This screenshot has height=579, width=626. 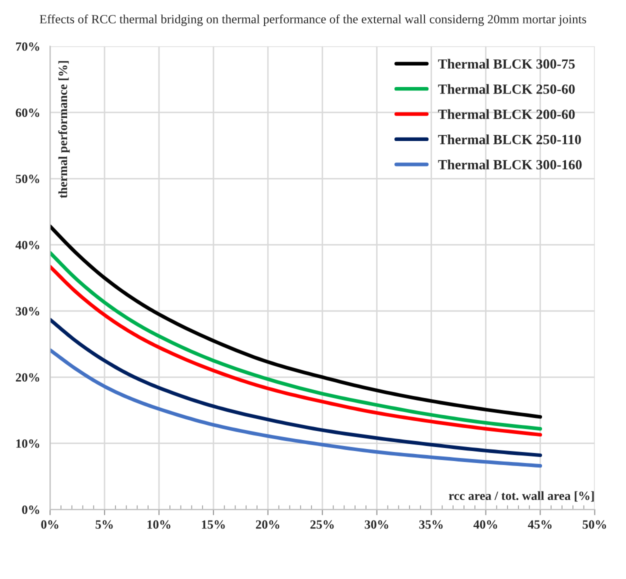 I want to click on y-tick-label: 50%, so click(x=28, y=179).